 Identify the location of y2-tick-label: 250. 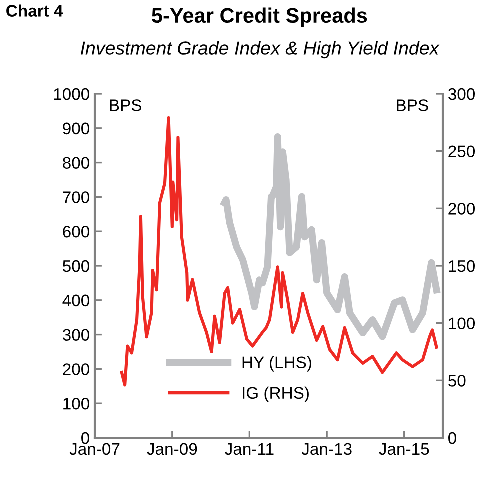
(462, 152).